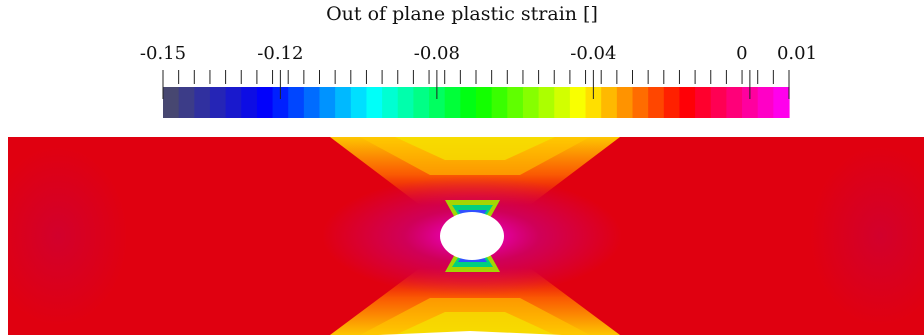 This screenshot has height=335, width=924. I want to click on colorbar-title: Out of plane plastic strain [], so click(462, 14).